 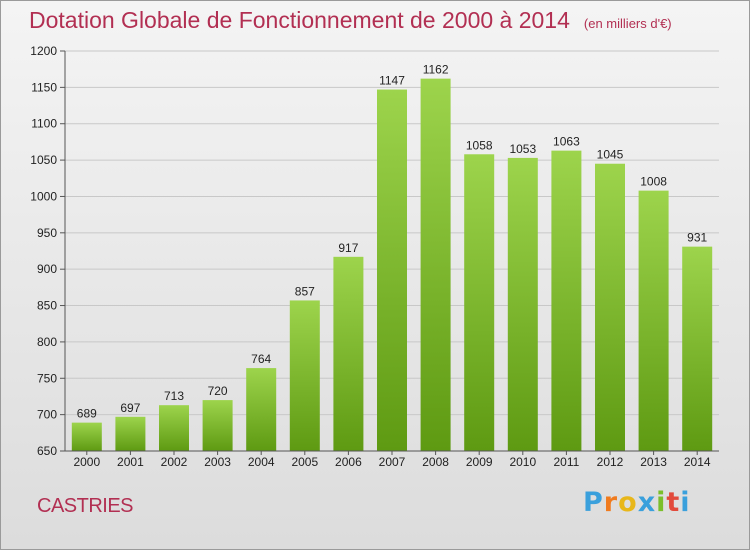 What do you see at coordinates (44, 87) in the screenshot?
I see `y-tick-label: 1150` at bounding box center [44, 87].